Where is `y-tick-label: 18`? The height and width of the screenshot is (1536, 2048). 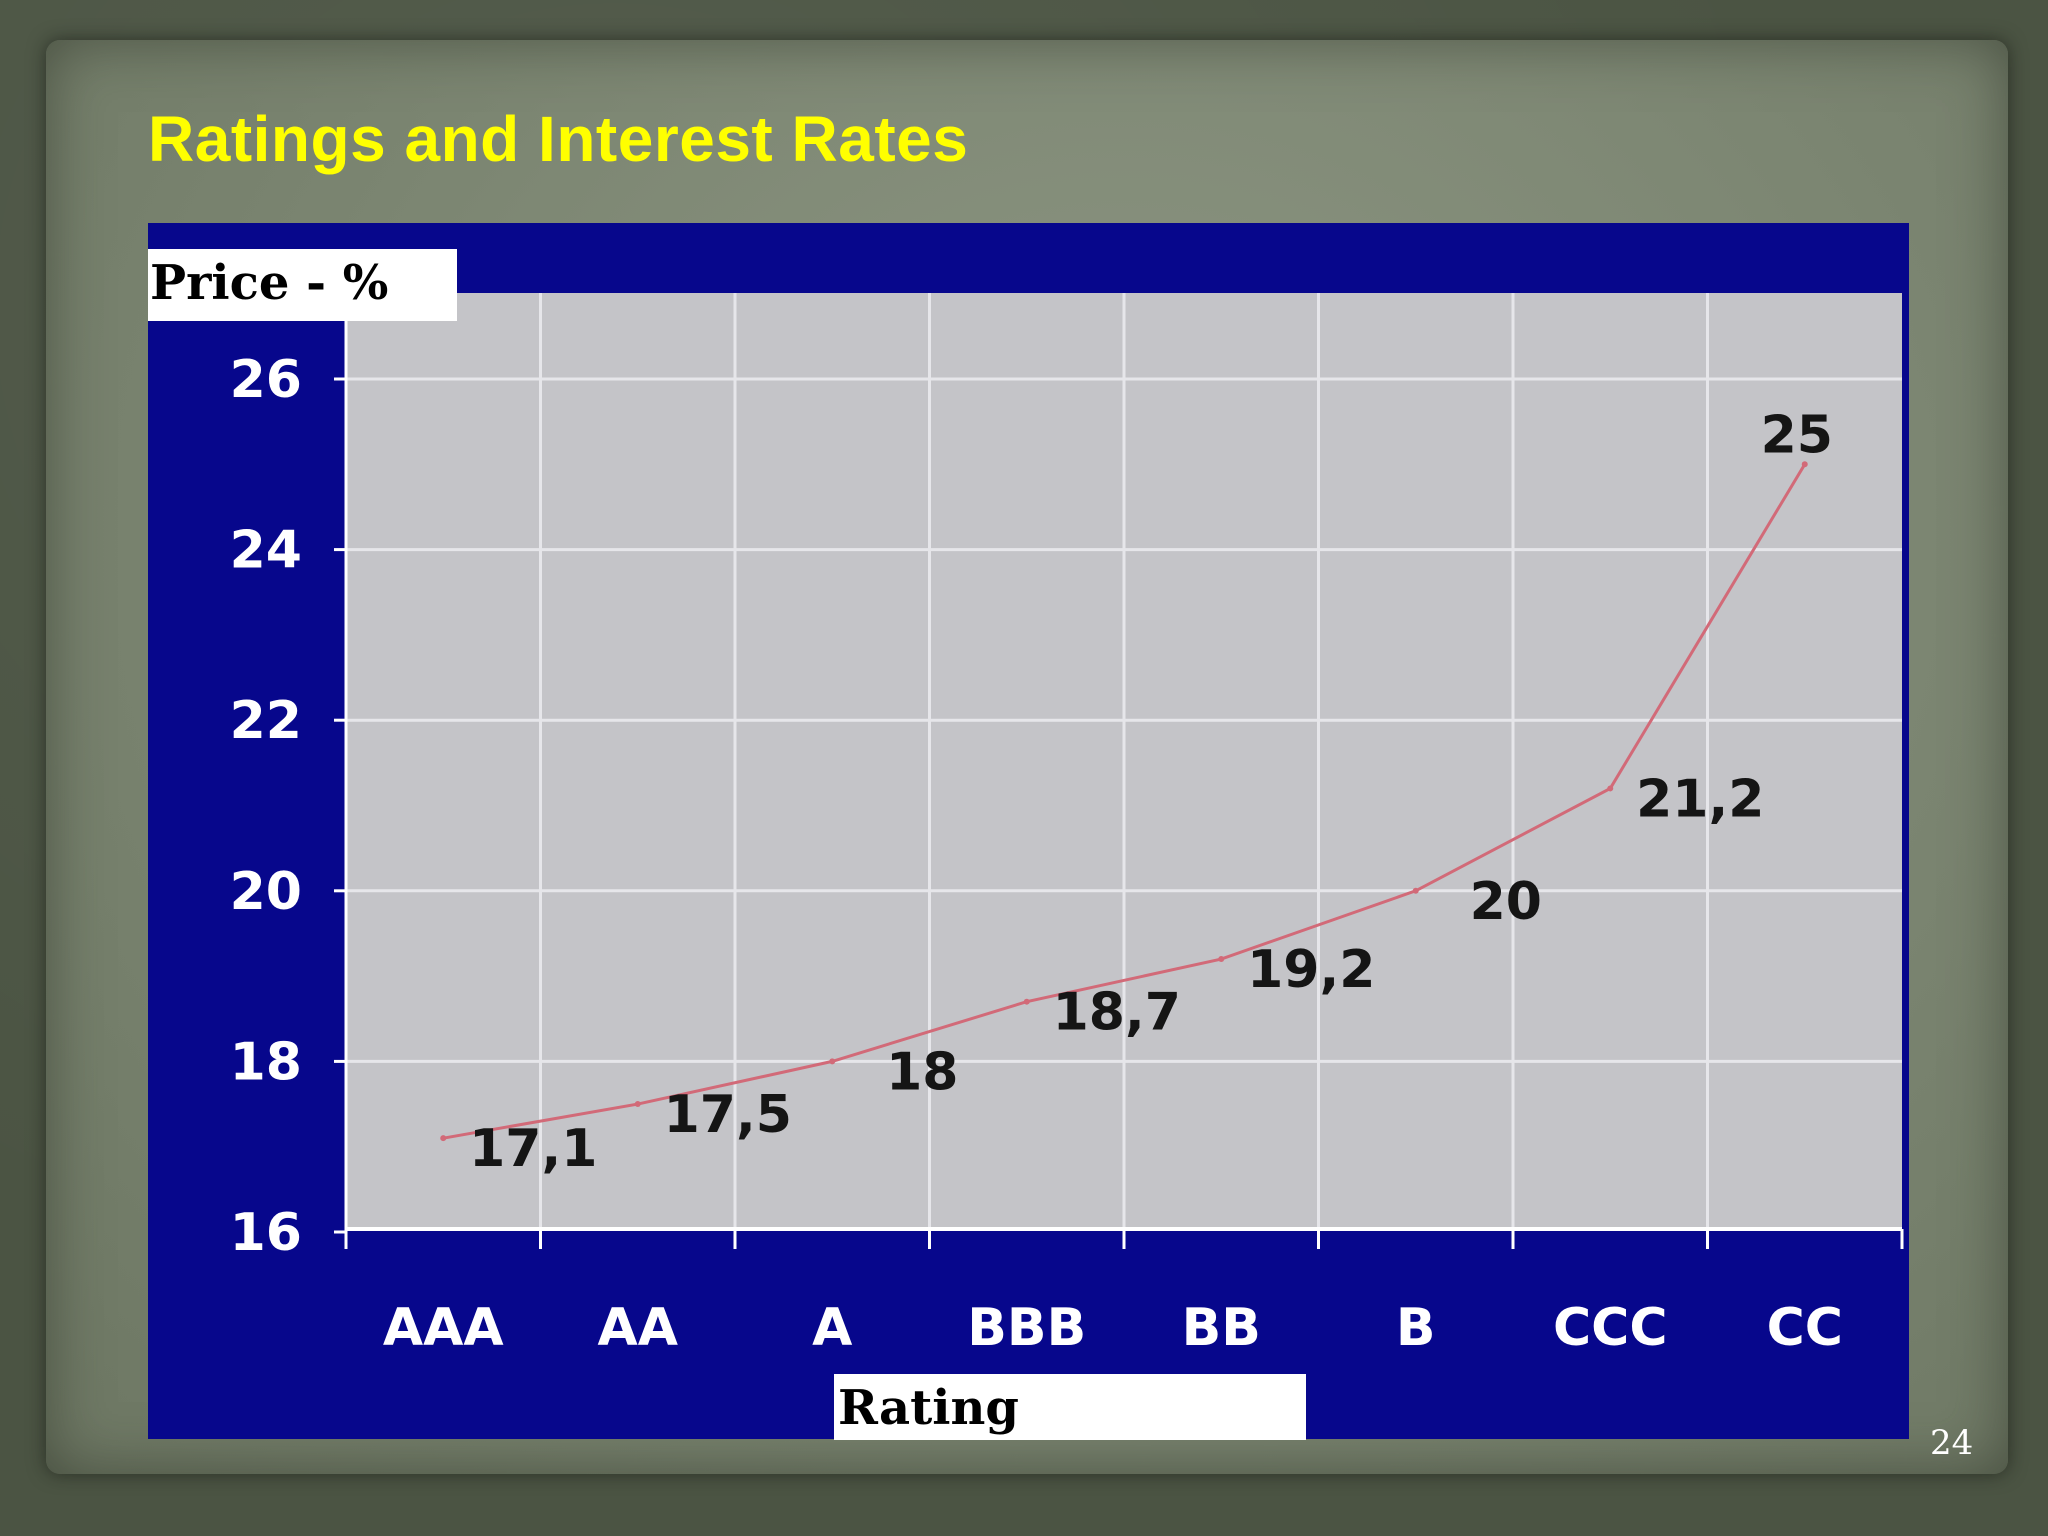 y-tick-label: 18 is located at coordinates (266, 1062).